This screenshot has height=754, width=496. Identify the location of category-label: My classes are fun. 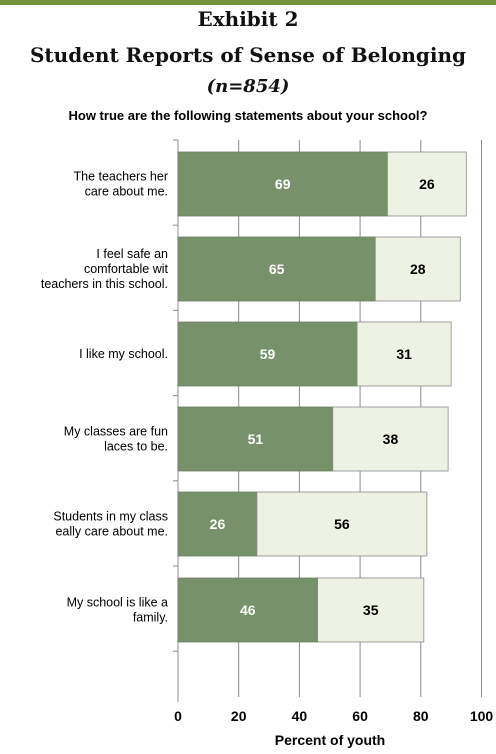
(116, 432).